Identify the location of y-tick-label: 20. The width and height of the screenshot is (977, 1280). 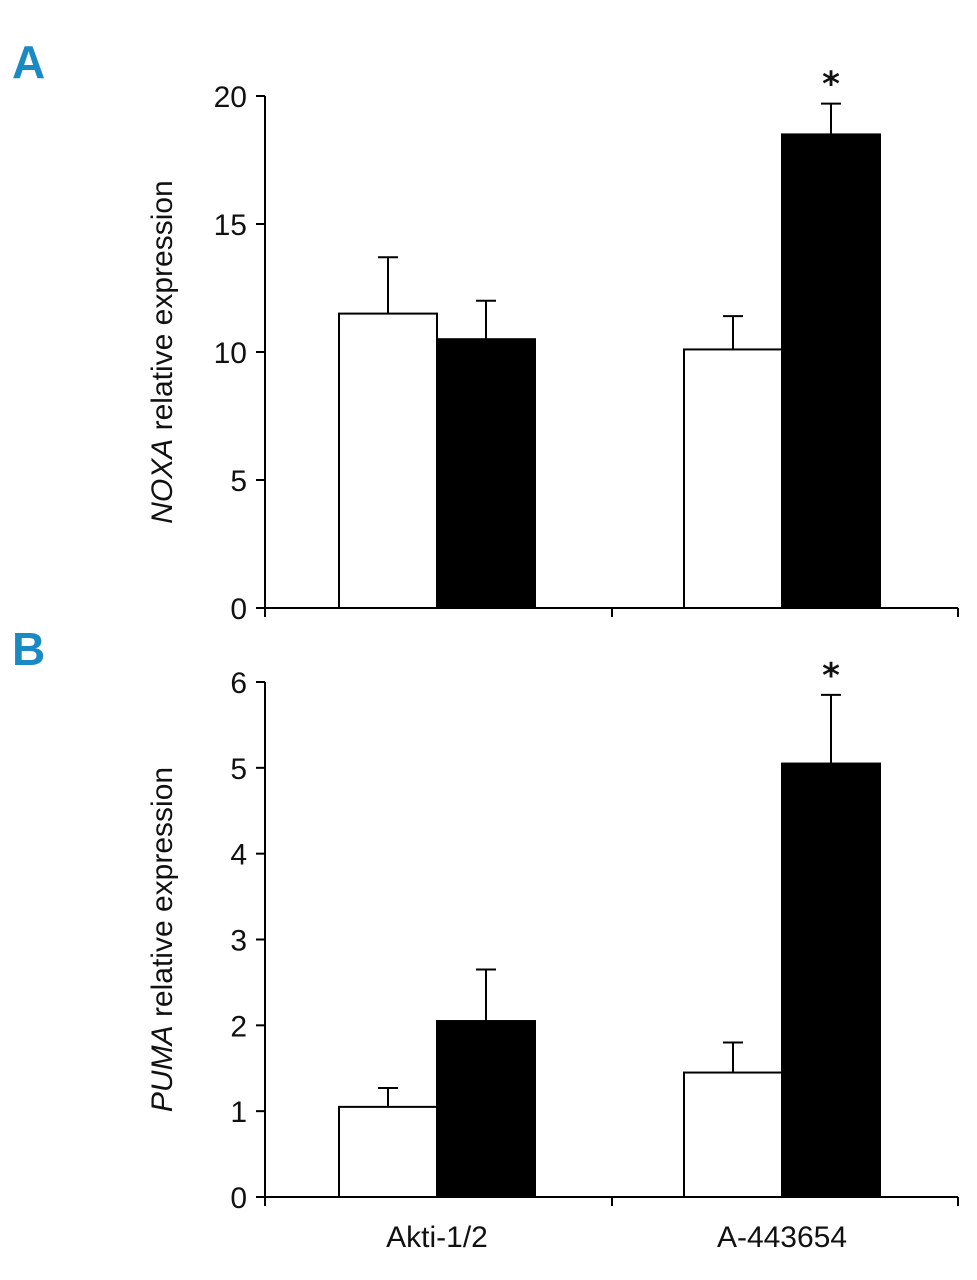
(230, 97).